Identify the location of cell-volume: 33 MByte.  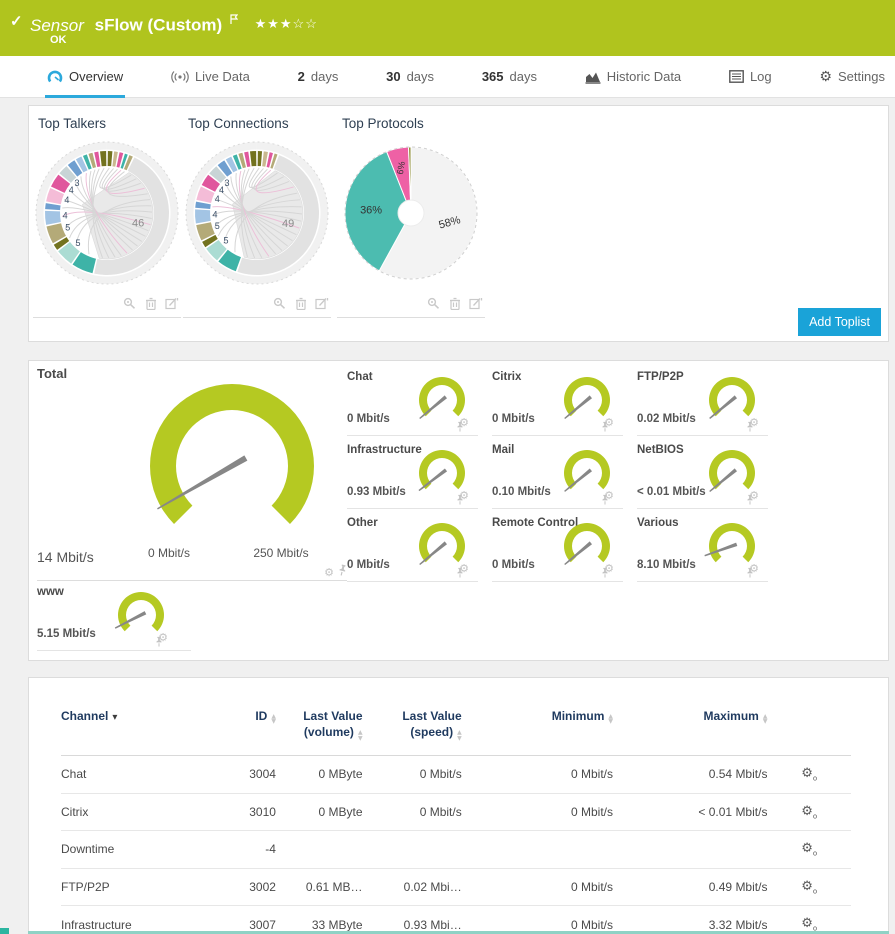
(319, 919).